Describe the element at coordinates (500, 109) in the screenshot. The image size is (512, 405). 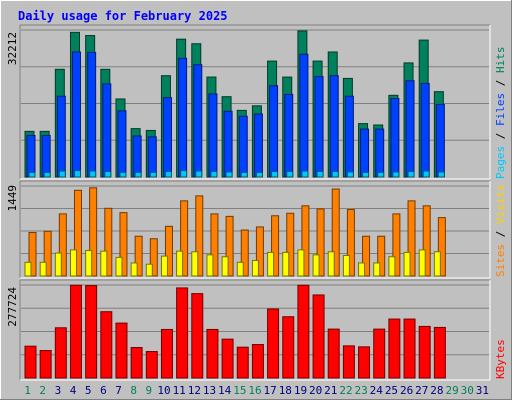
I see `legend-files: Files` at that location.